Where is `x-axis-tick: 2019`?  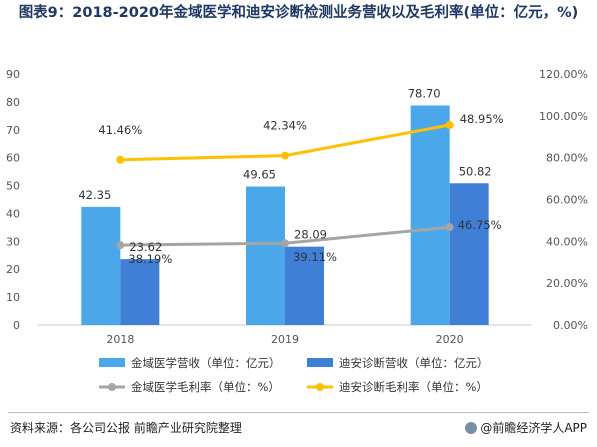
x-axis-tick: 2019 is located at coordinates (285, 339).